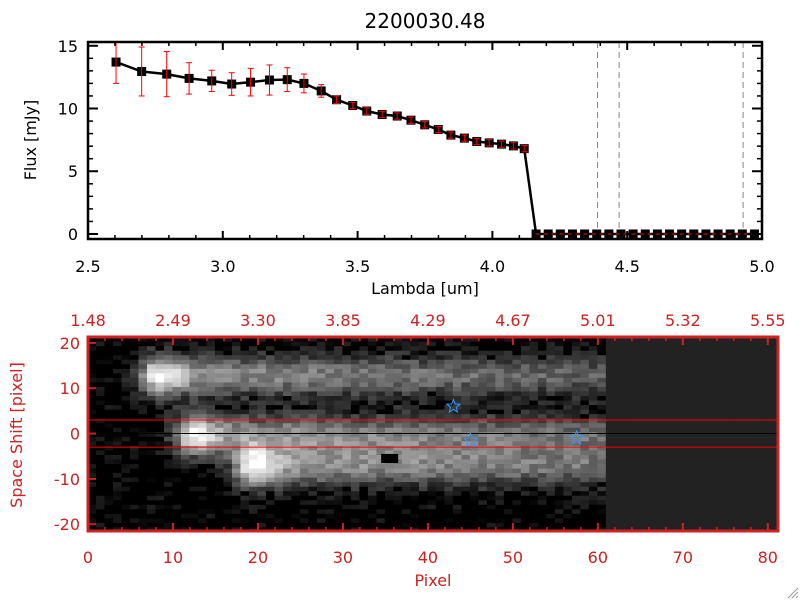  What do you see at coordinates (16, 435) in the screenshot?
I see `space-shift-axis-label: Space Shift [pixel]` at bounding box center [16, 435].